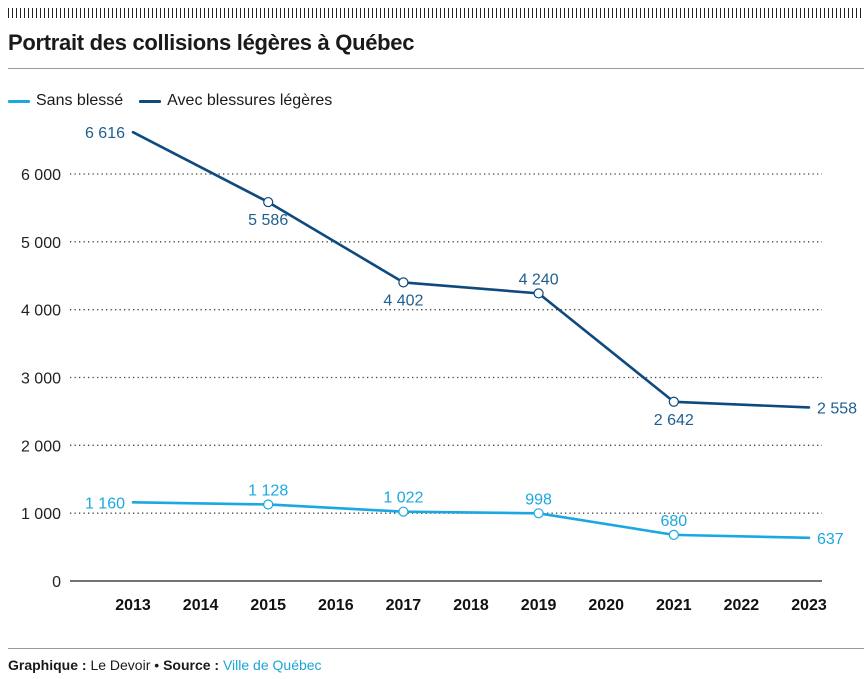 The width and height of the screenshot is (868, 679). I want to click on data-label-sans_blesse: 637, so click(830, 539).